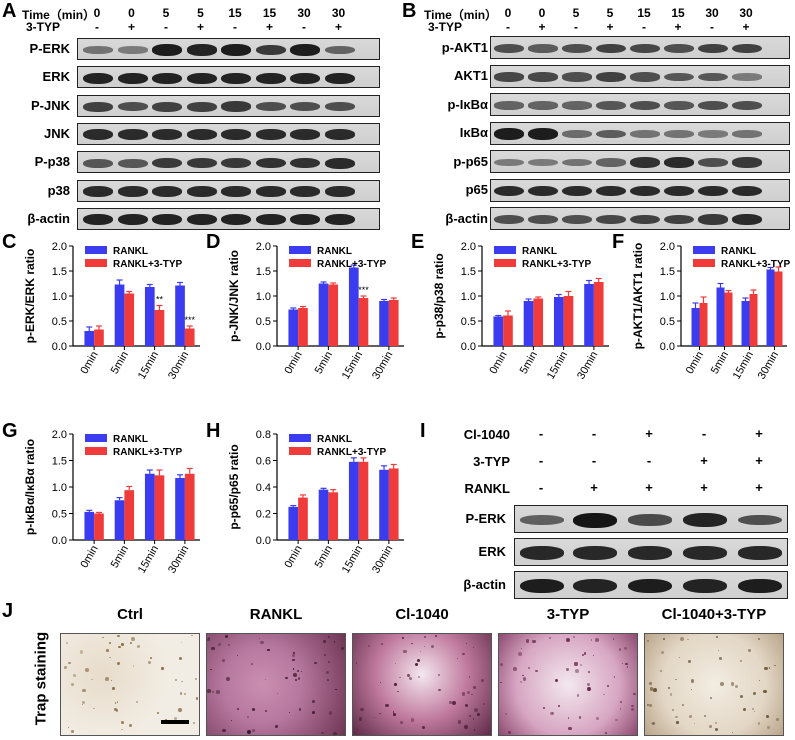 Image resolution: width=795 pixels, height=740 pixels. What do you see at coordinates (304, 13) in the screenshot?
I see `time-value: 30` at bounding box center [304, 13].